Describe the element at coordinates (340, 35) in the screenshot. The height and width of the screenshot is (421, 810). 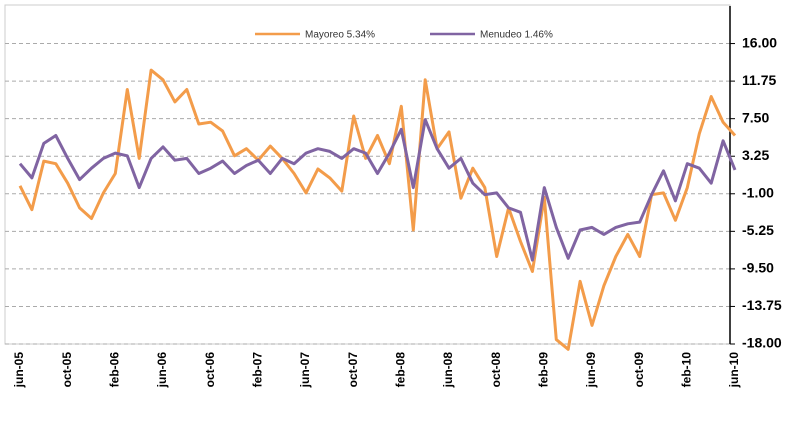
I see `legend-label: Mayoreo 5.34%` at that location.